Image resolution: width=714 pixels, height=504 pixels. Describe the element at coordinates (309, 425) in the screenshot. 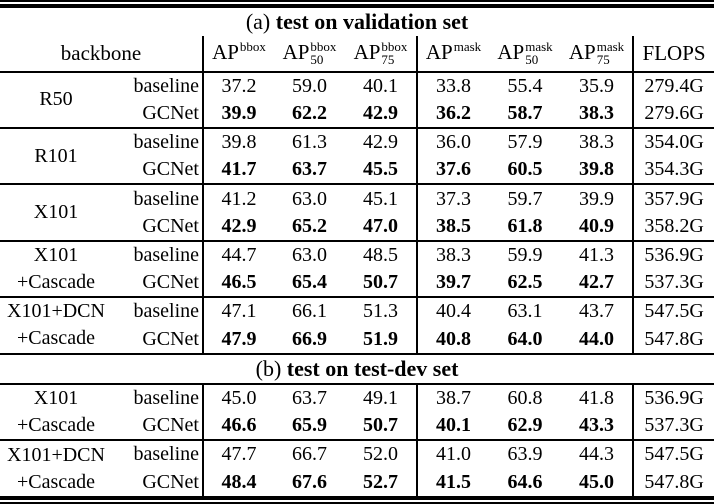

I see `value-cell: 65.9` at that location.